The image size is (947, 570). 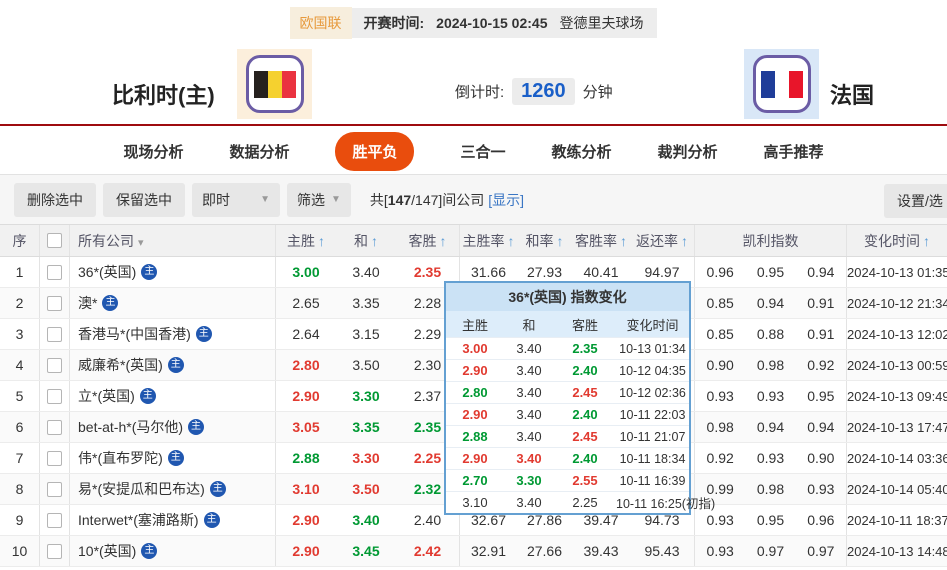 What do you see at coordinates (306, 241) in the screenshot?
I see `col-home-odds: 主胜` at bounding box center [306, 241].